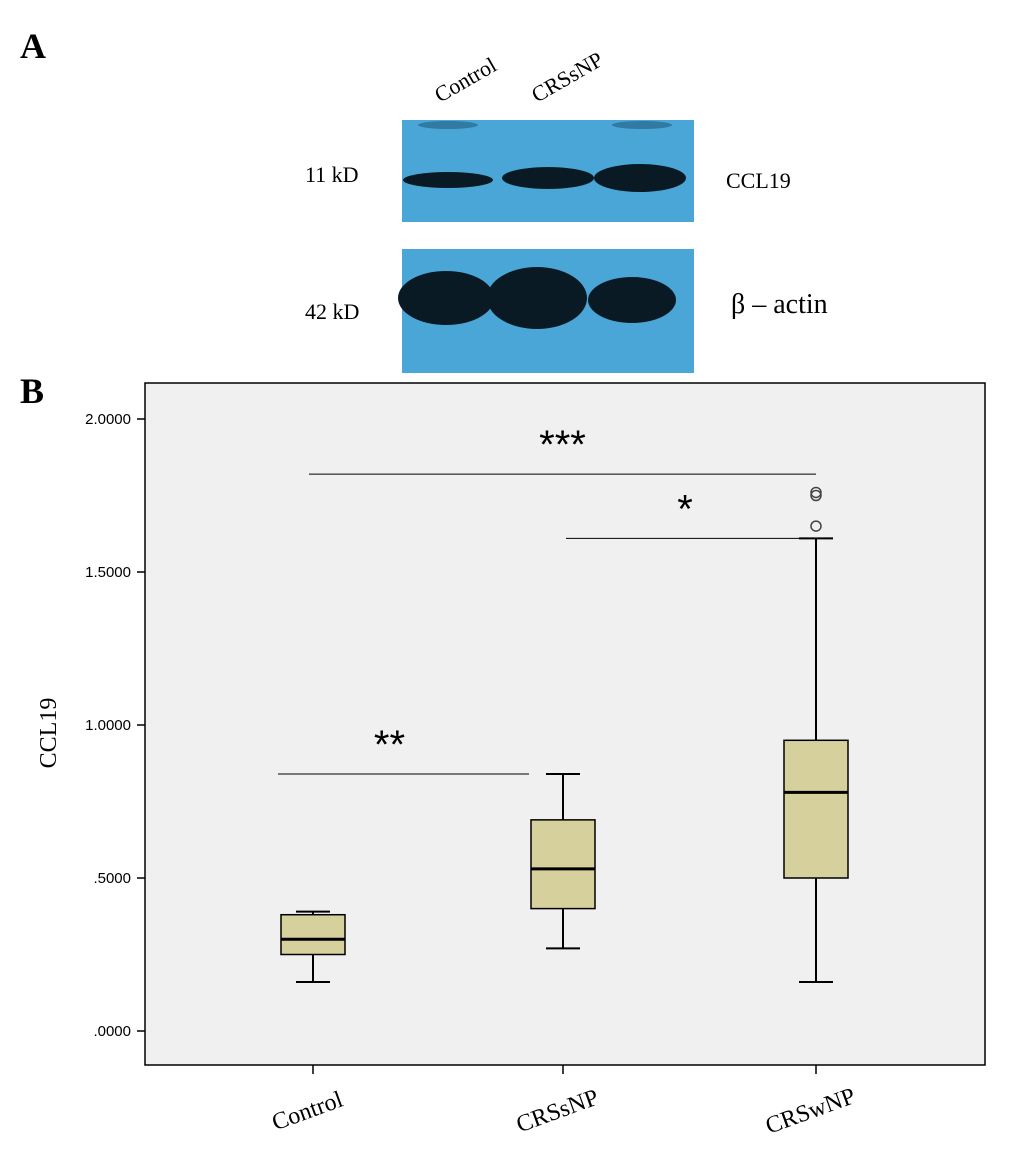  I want to click on blot-ccl19, so click(548, 171).